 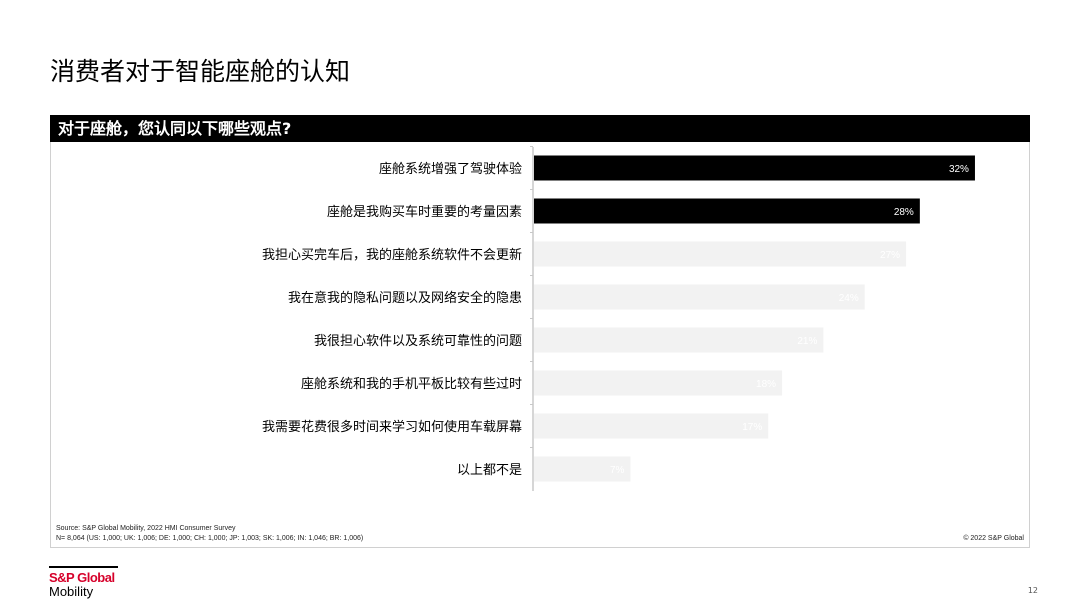 What do you see at coordinates (904, 212) in the screenshot?
I see `data-label: 28%` at bounding box center [904, 212].